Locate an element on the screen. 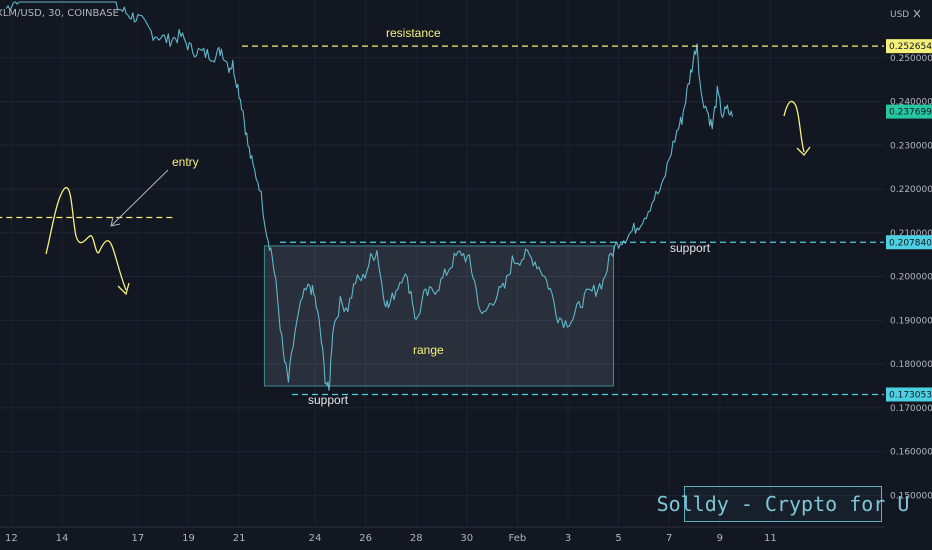  time-tick-label: 9 is located at coordinates (720, 538).